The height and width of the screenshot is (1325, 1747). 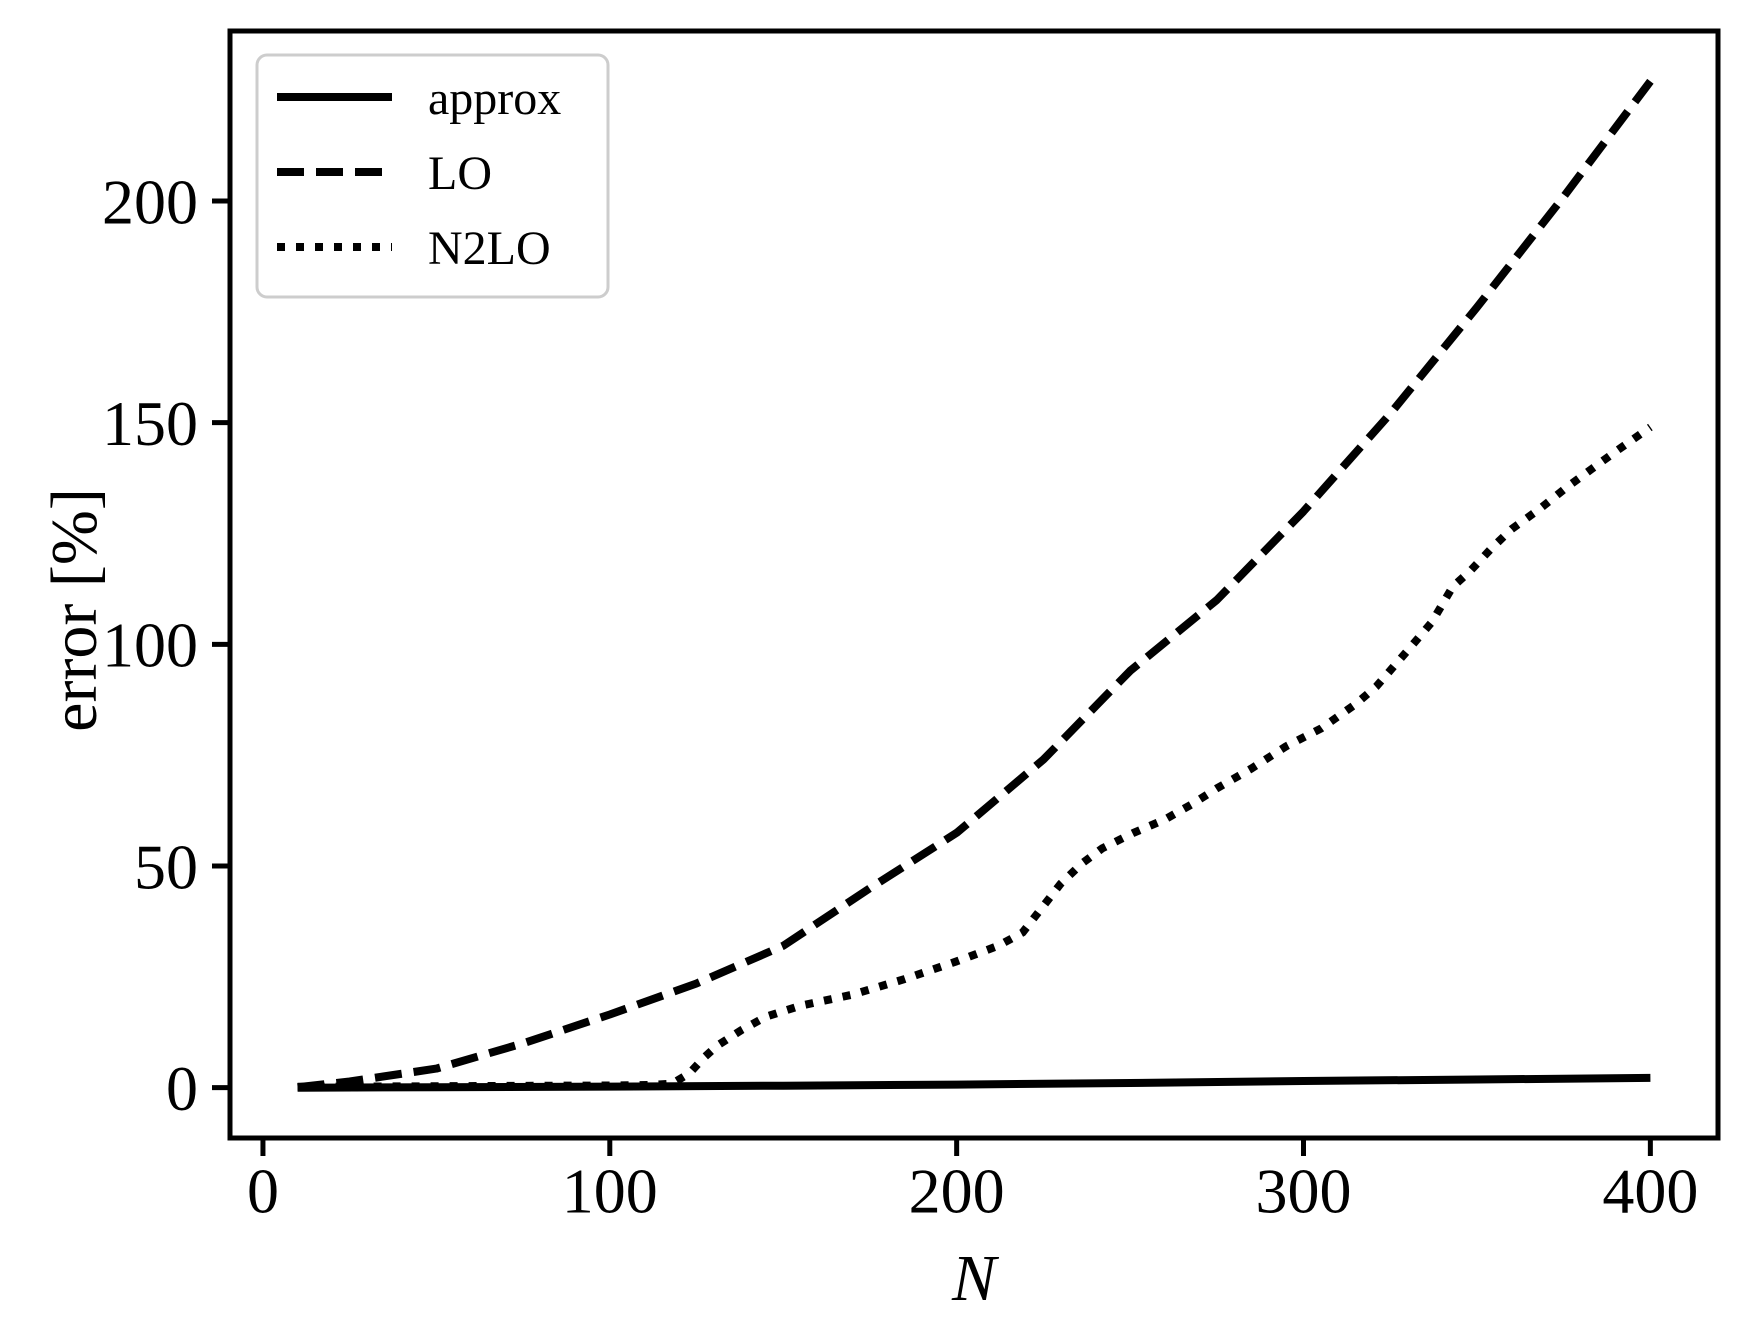 I want to click on legend: approx LO N2LO, so click(x=432, y=176).